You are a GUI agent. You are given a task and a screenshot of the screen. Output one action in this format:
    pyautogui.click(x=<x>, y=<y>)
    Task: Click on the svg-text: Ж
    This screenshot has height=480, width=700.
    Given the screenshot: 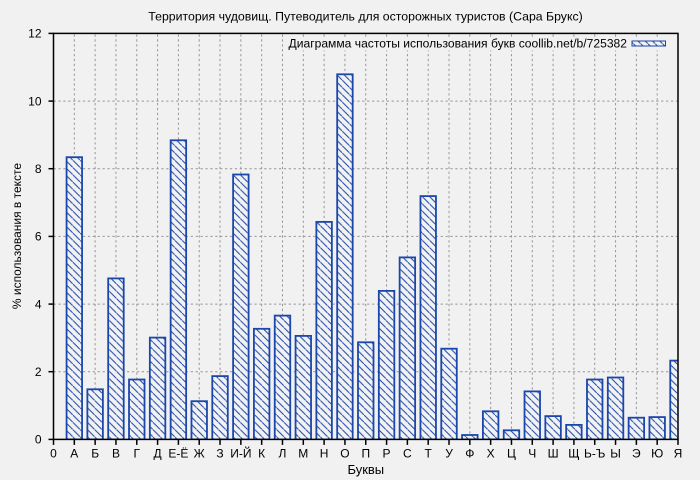 What is the action you would take?
    pyautogui.click(x=199, y=454)
    